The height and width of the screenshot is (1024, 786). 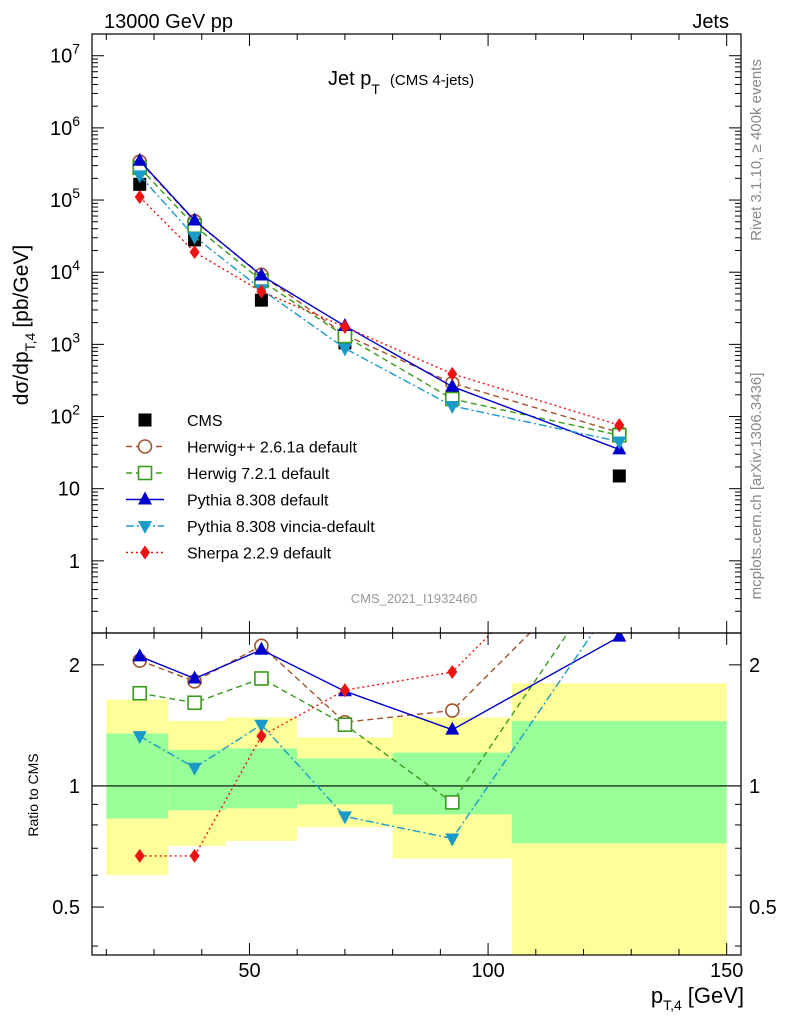 I want to click on main-y-tick-label: 10³, so click(x=65, y=342).